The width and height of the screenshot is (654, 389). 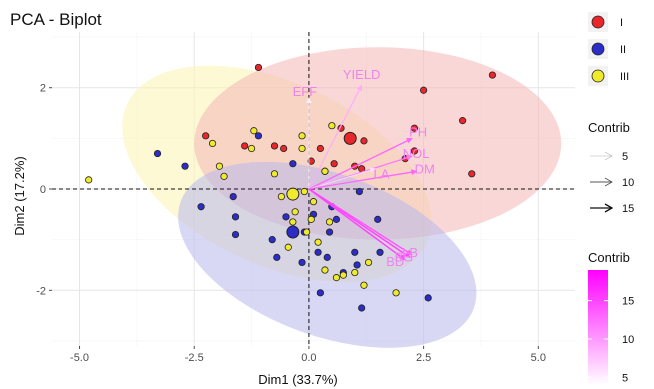 What do you see at coordinates (538, 358) in the screenshot?
I see `x-tick-label: 5.0` at bounding box center [538, 358].